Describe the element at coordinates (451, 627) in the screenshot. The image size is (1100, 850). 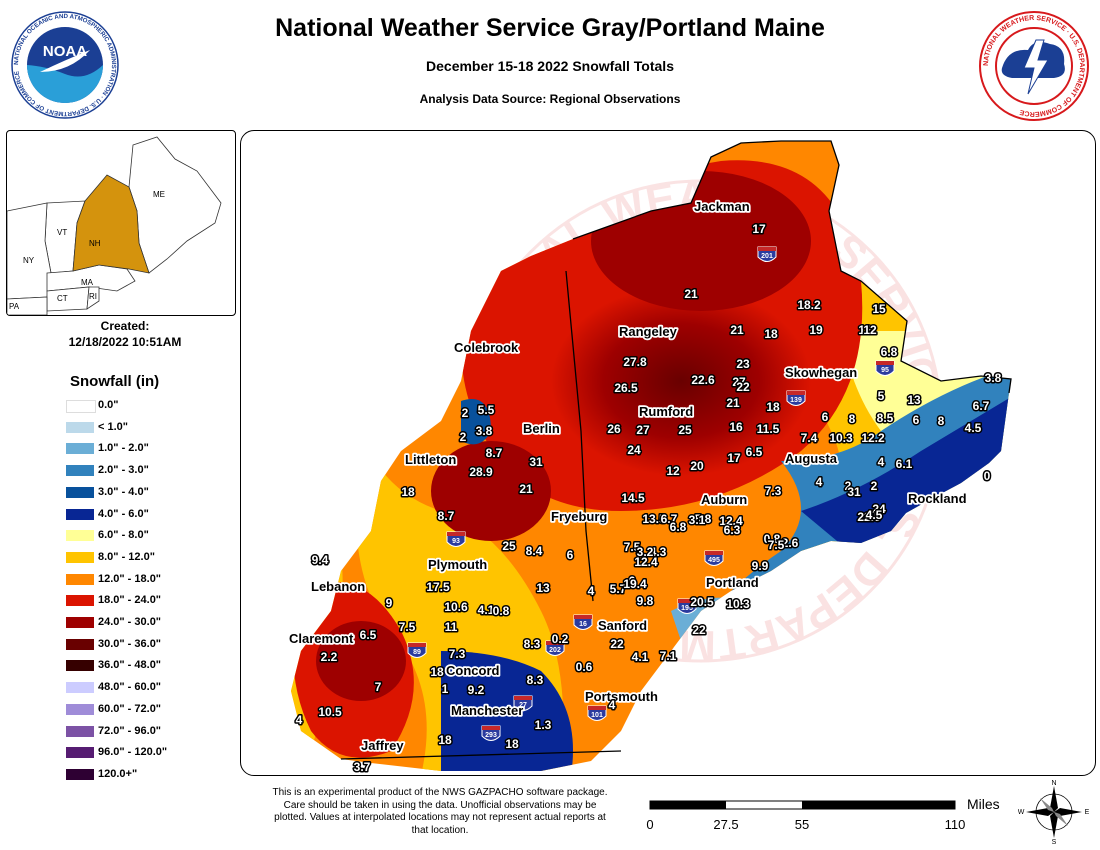
I see `snowfall-value: 11` at that location.